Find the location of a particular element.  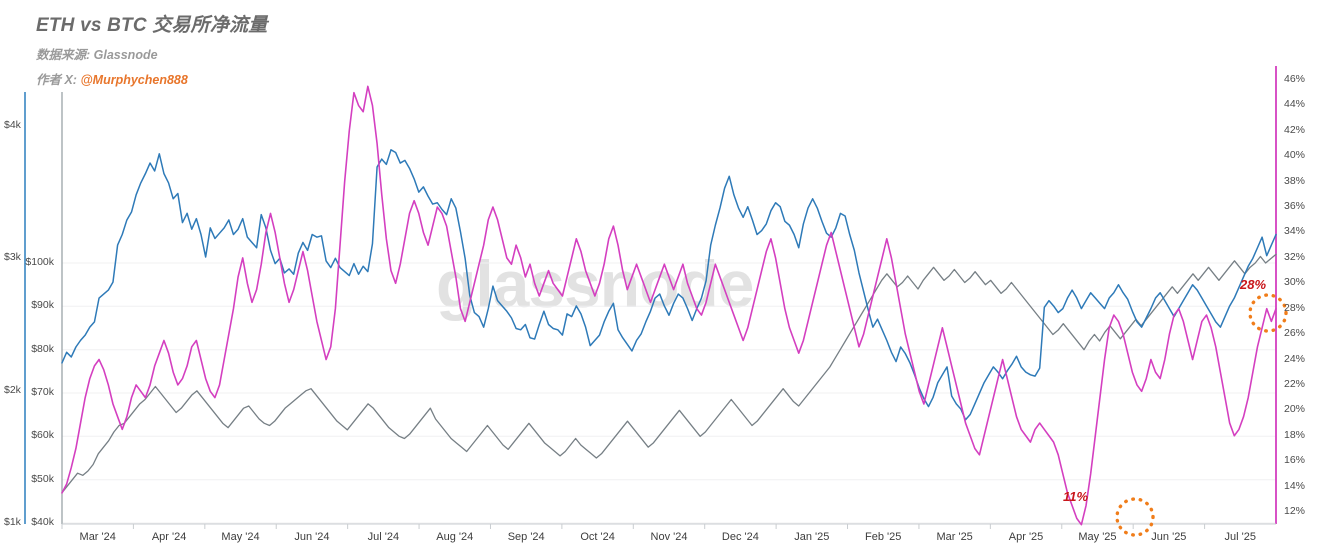

axis-tick-label: 14% is located at coordinates (1295, 485).